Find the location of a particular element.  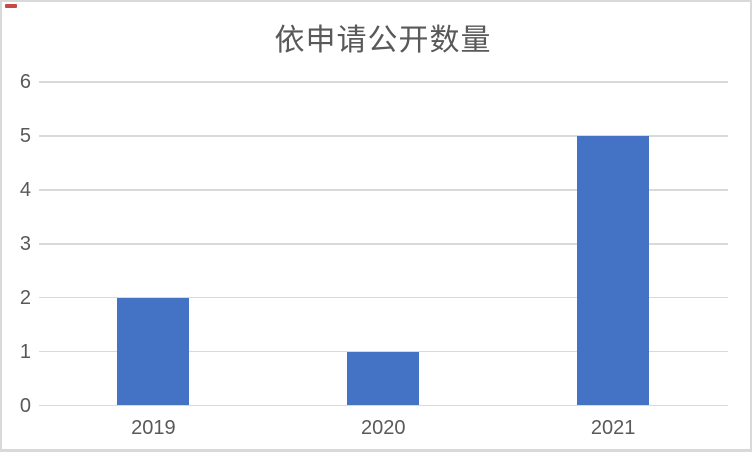

x-axis-label-2019: 2019 is located at coordinates (153, 428).